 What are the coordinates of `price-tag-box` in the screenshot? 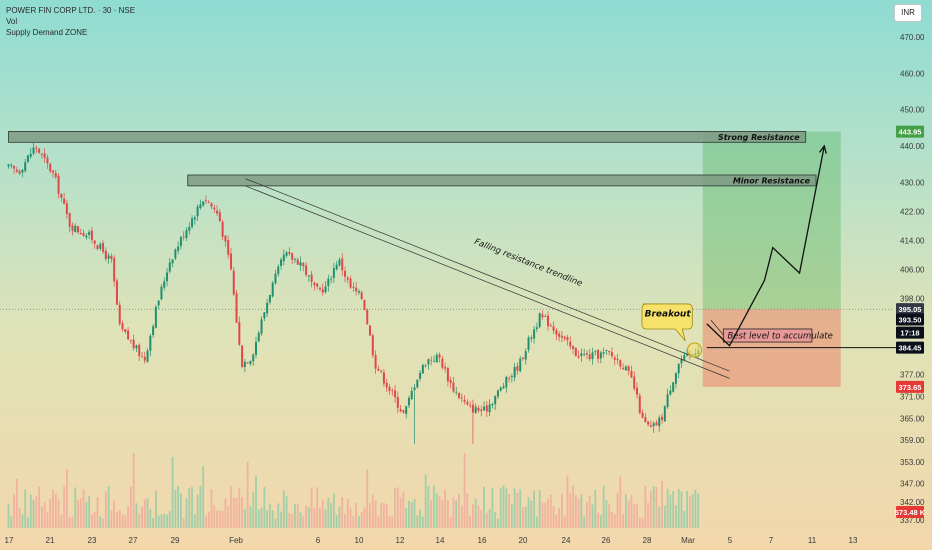 It's located at (910, 319).